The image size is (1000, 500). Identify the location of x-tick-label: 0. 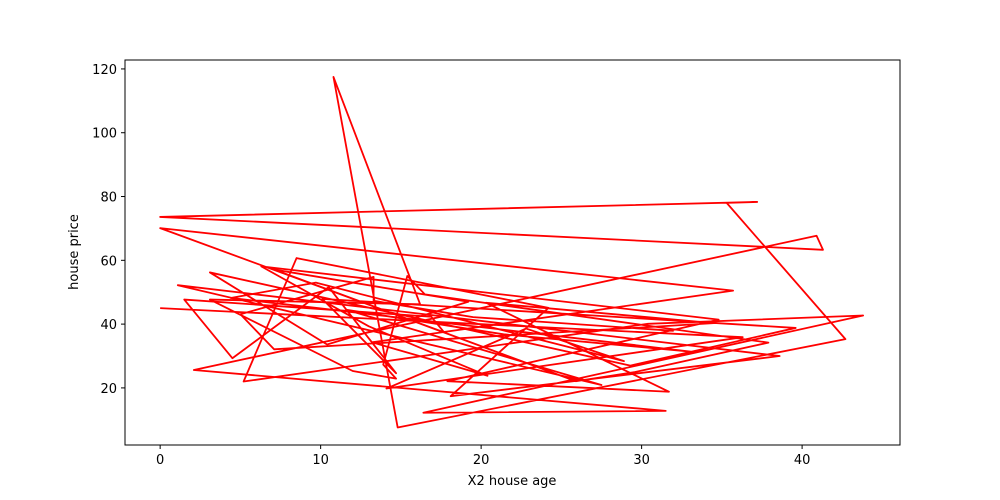
(160, 460).